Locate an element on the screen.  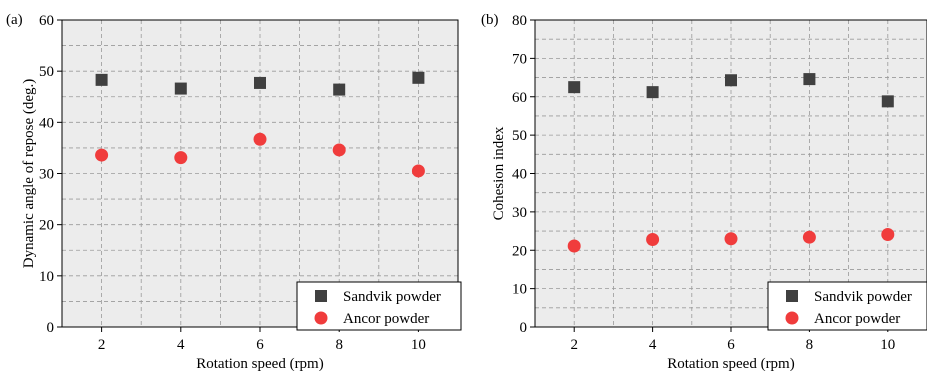
panel-label: (b) is located at coordinates (490, 20).